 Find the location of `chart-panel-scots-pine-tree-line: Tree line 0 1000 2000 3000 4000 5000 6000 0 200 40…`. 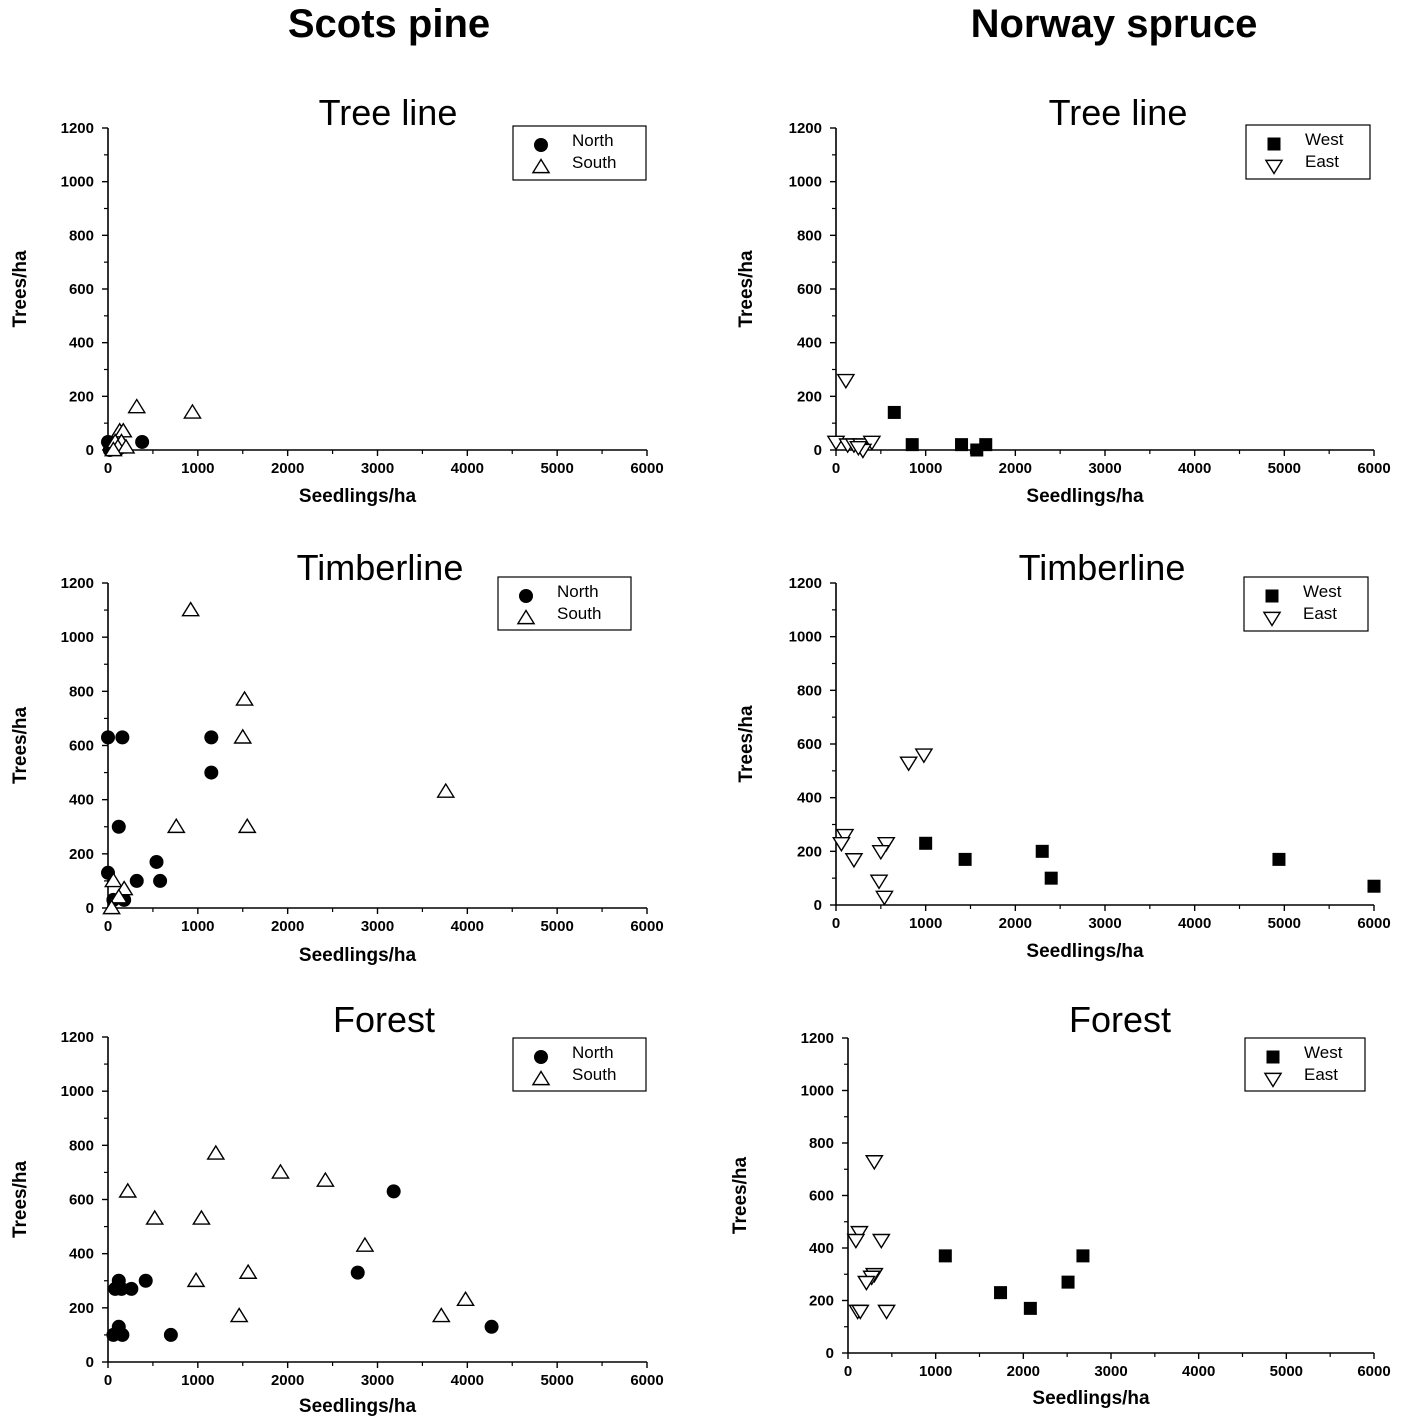

chart-panel-scots-pine-tree-line: Tree line 0 1000 2000 3000 4000 5000 6000 0 200 40… is located at coordinates (337, 299).